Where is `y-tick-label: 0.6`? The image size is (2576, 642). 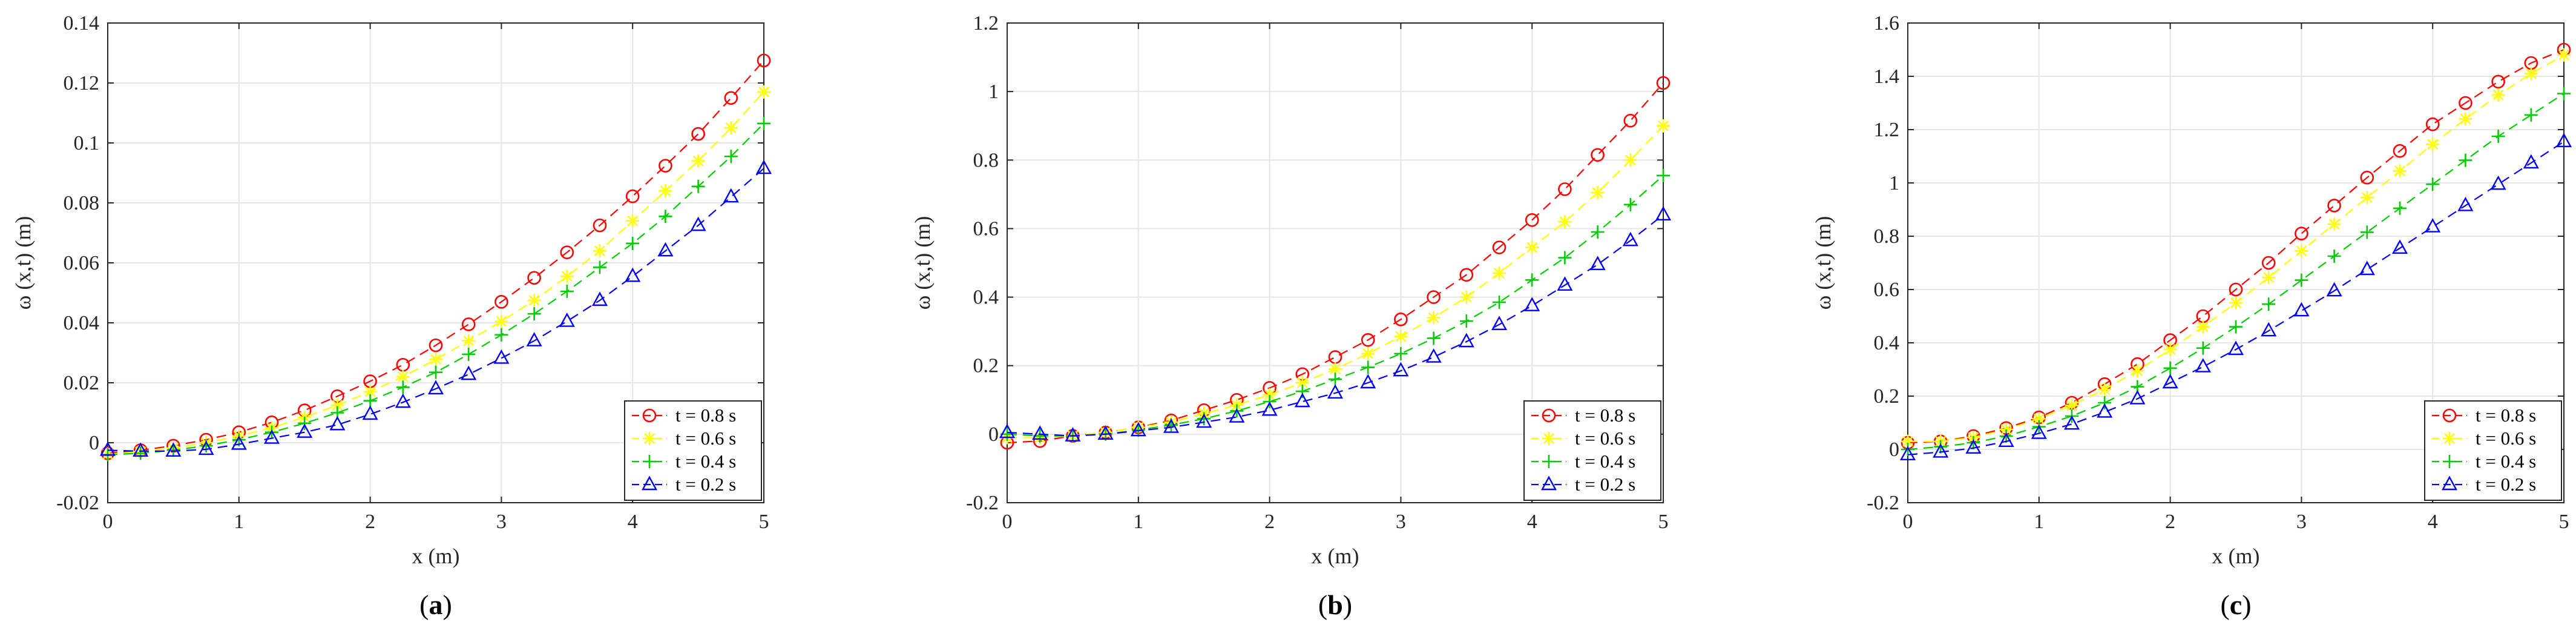
y-tick-label: 0.6 is located at coordinates (986, 228).